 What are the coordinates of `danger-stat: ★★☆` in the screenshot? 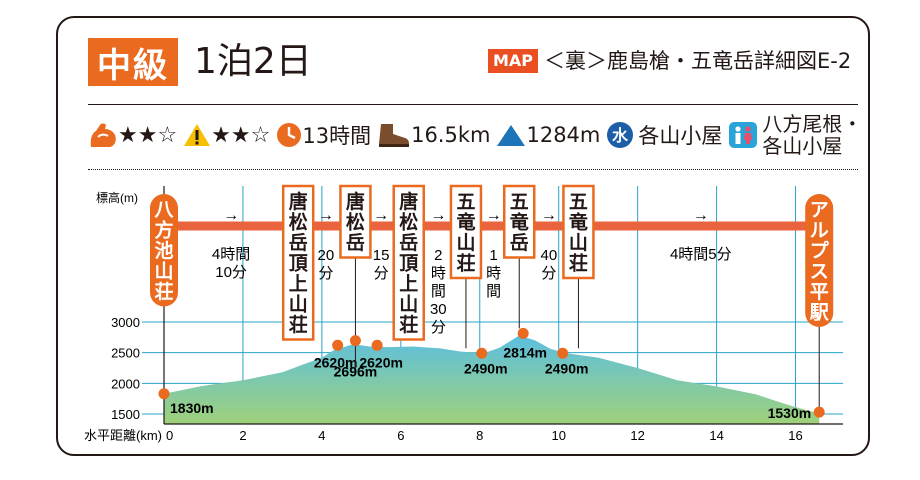 It's located at (226, 135).